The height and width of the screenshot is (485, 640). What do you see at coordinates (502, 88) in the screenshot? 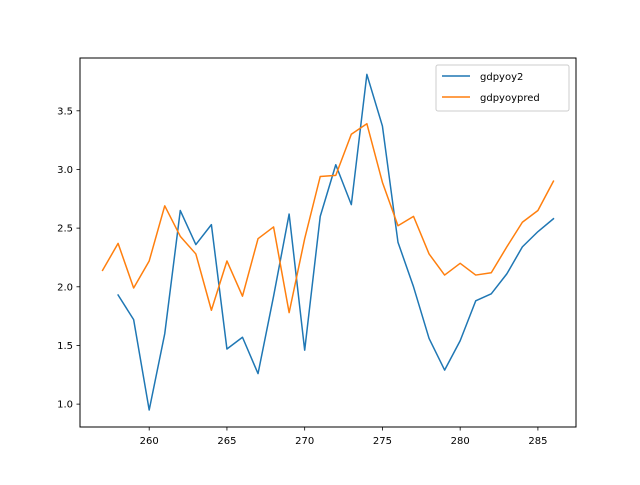
I see `legend: gdpyoy2 gdpyoypred` at bounding box center [502, 88].